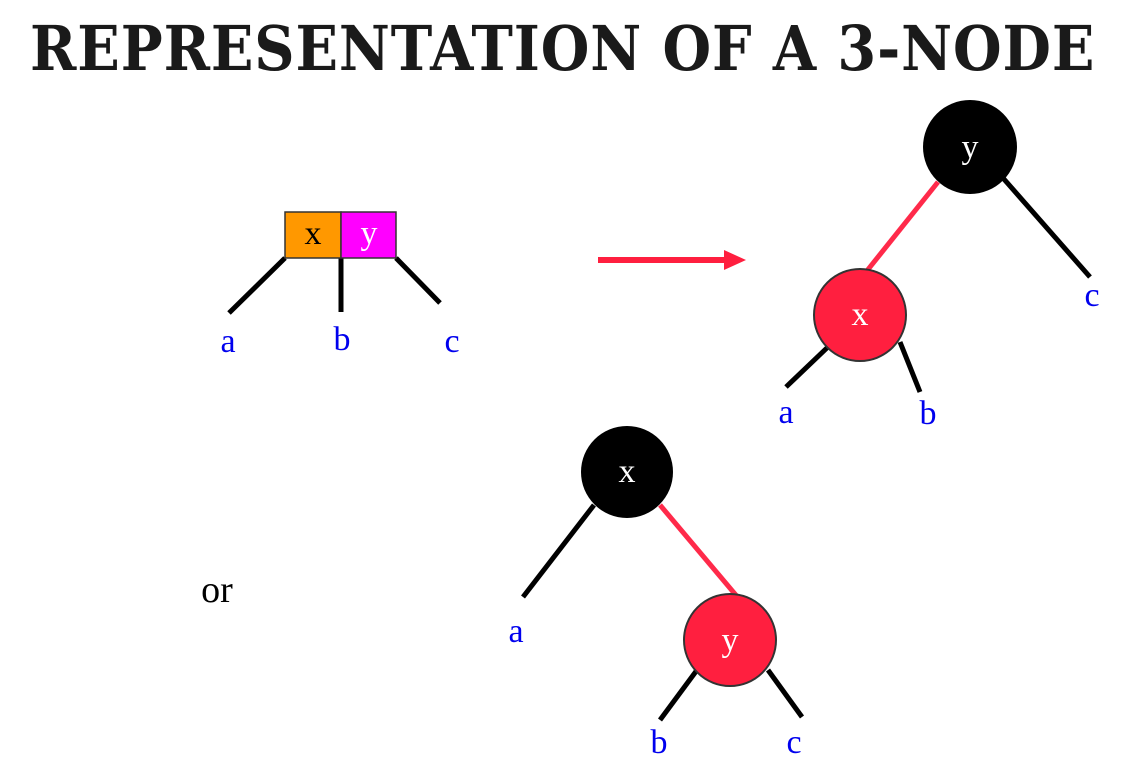 The height and width of the screenshot is (783, 1145). I want to click on tree1-red-node, so click(860, 315).